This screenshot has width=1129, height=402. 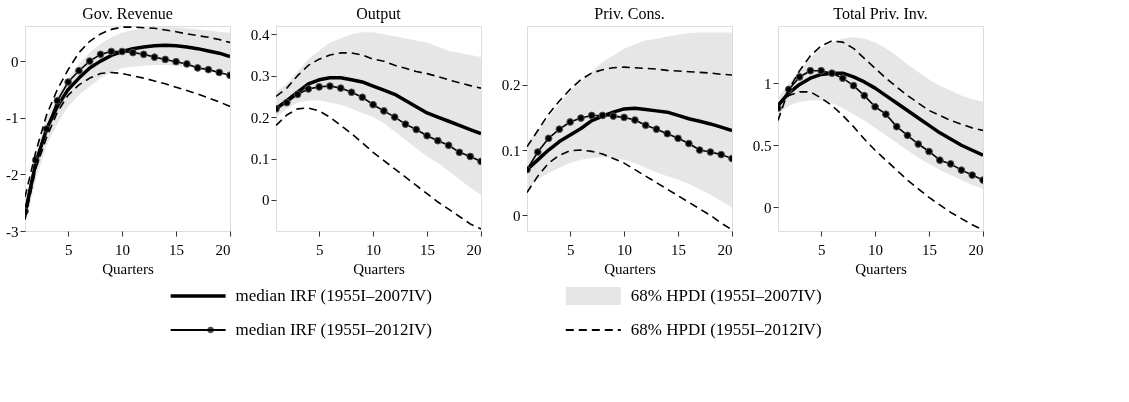 I want to click on y-tick-label: 1, so click(x=768, y=83).